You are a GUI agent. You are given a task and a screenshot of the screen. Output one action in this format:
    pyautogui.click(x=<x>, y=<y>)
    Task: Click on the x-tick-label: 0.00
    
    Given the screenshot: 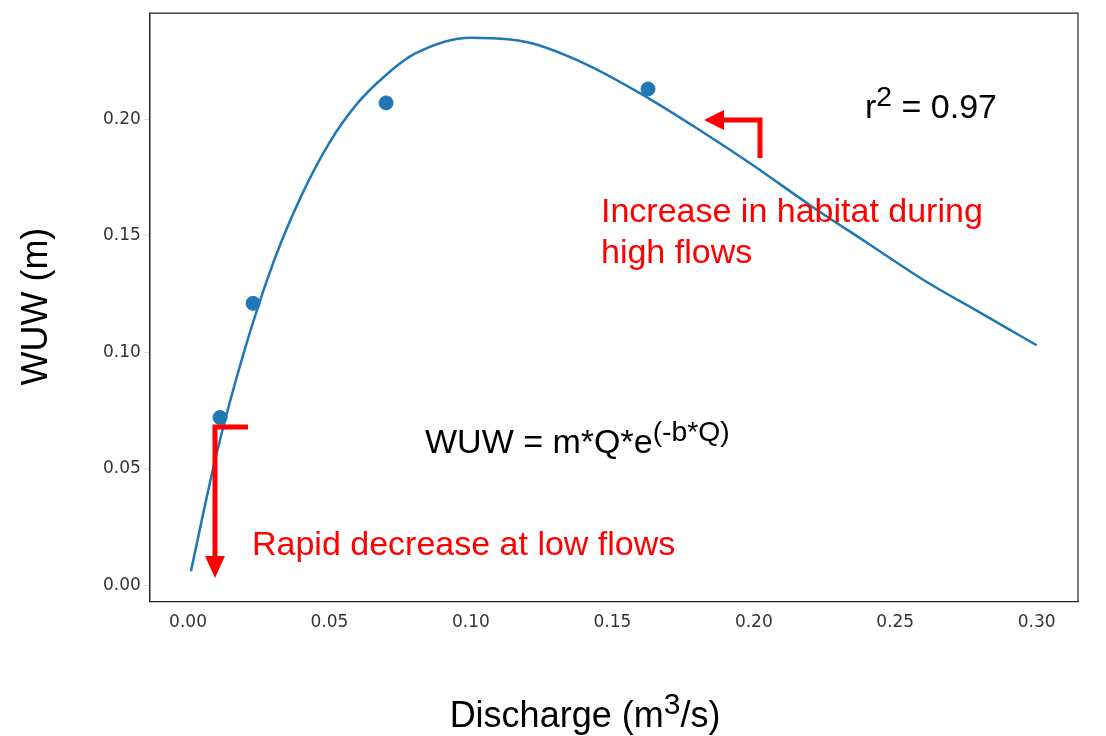 What is the action you would take?
    pyautogui.click(x=188, y=621)
    